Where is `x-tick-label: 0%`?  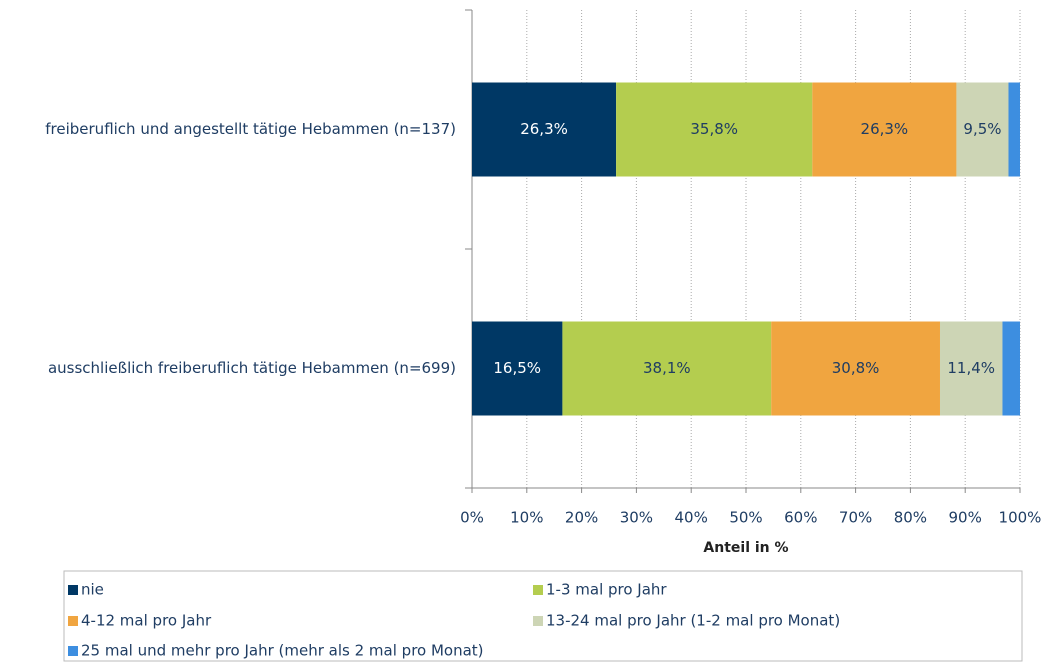 x-tick-label: 0% is located at coordinates (472, 518).